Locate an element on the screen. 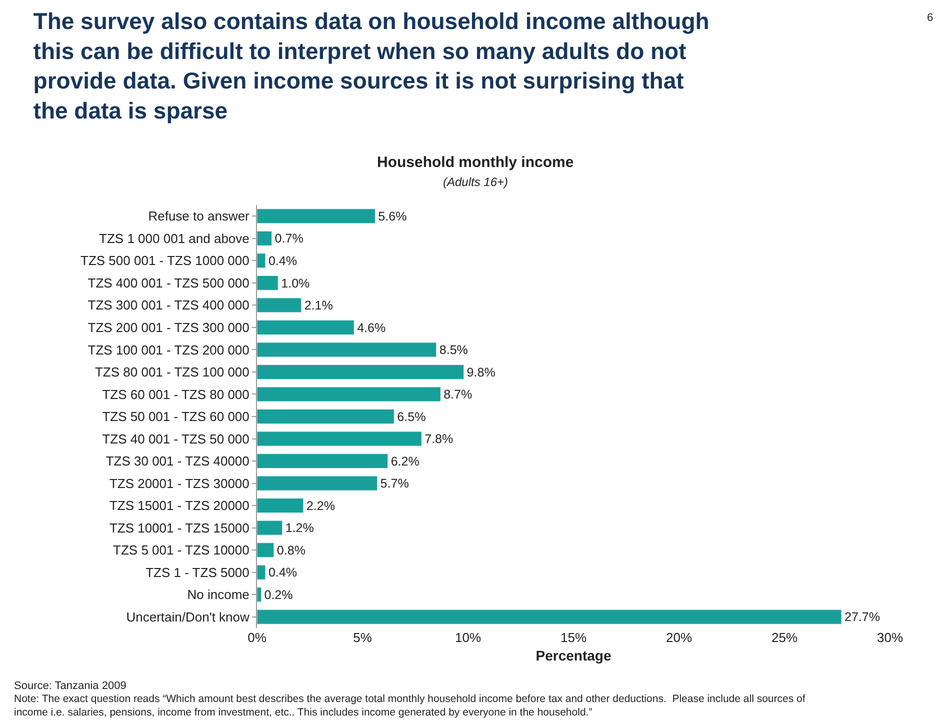  data-label: 4.6% is located at coordinates (371, 327).